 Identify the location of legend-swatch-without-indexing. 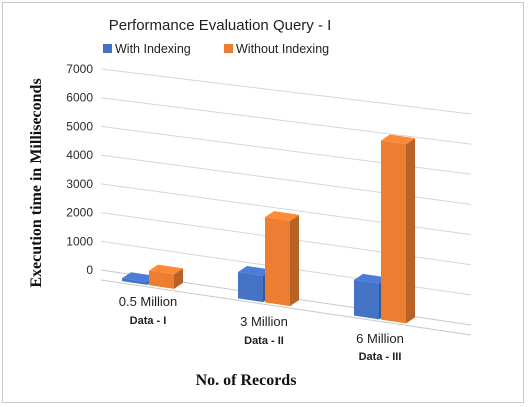
(228, 48).